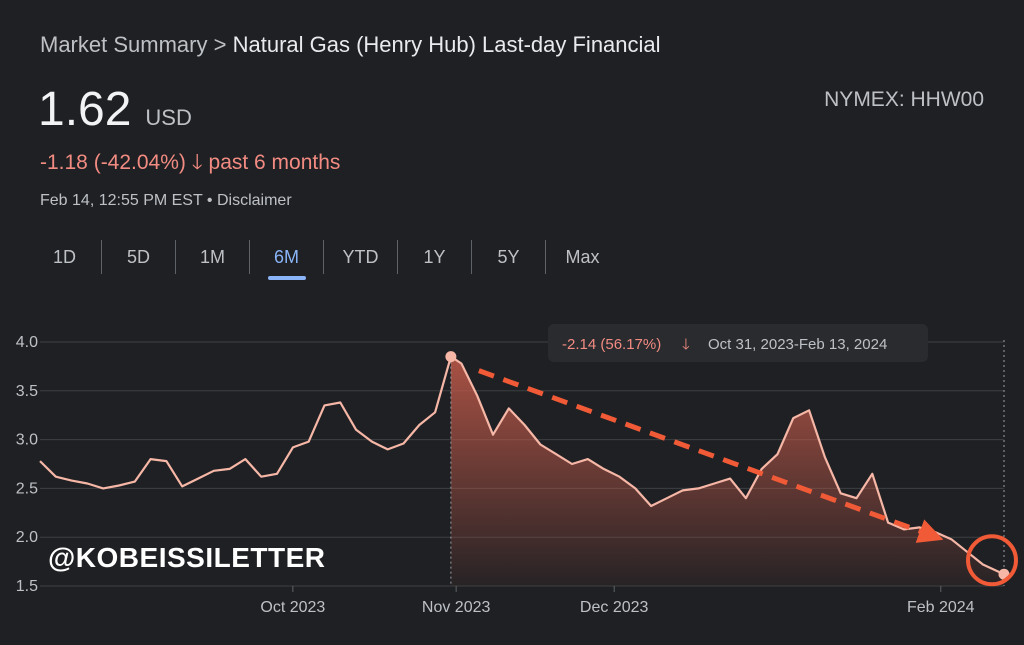  I want to click on highlight-circle-annotation, so click(992, 560).